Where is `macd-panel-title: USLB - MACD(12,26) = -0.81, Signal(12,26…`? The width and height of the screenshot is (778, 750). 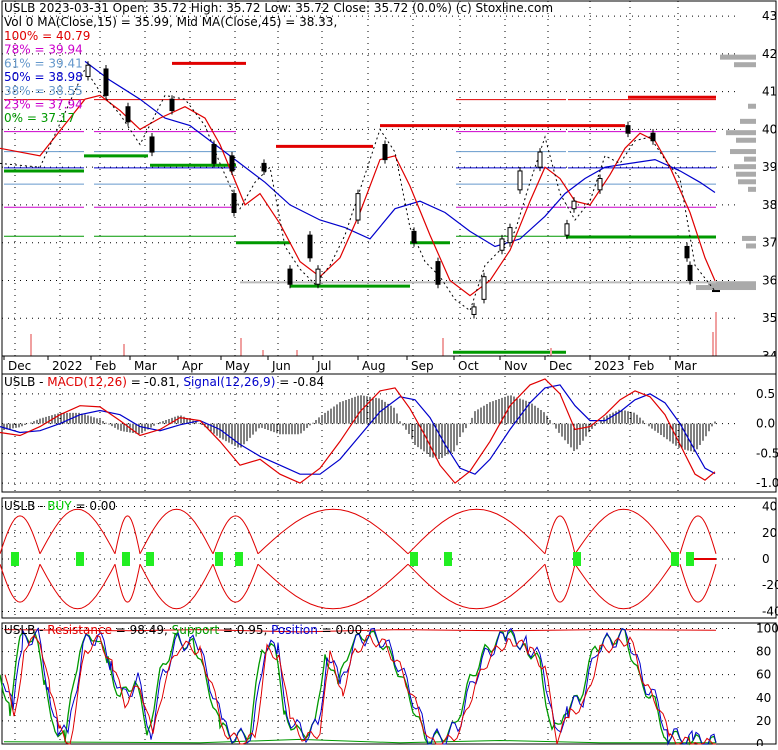
macd-panel-title: USLB - MACD(12,26) = -0.81, Signal(12,26… is located at coordinates (164, 382).